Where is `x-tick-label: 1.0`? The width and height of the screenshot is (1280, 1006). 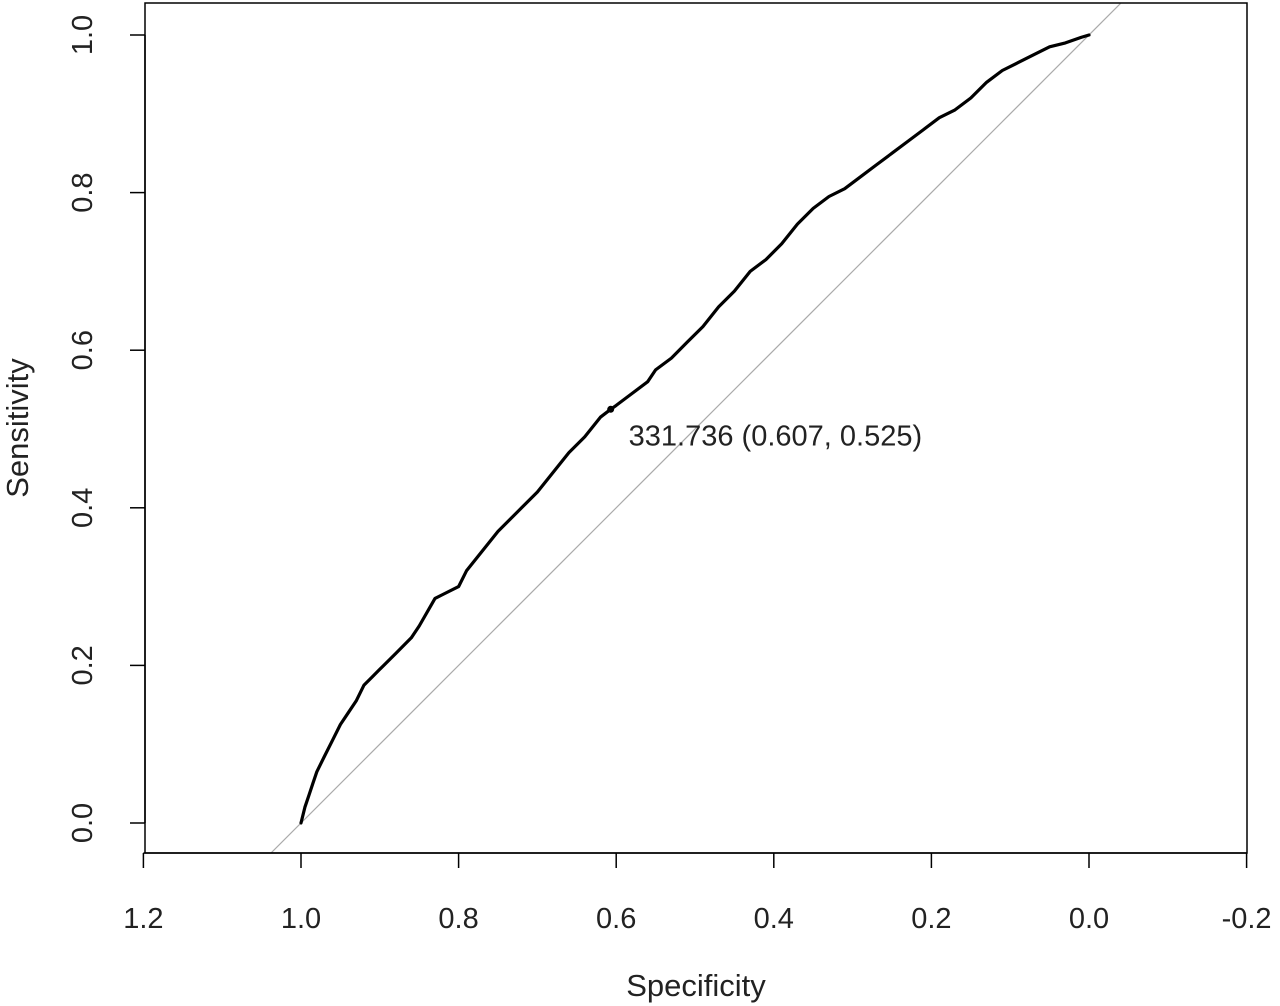
x-tick-label: 1.0 is located at coordinates (301, 919).